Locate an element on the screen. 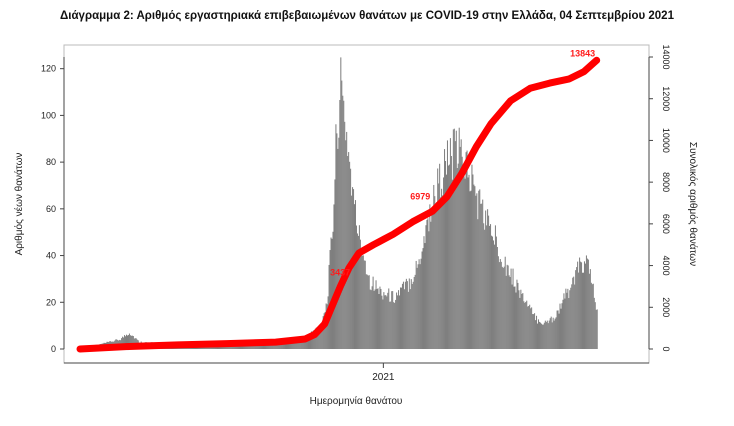  annotation-label: 3437 is located at coordinates (340, 272).